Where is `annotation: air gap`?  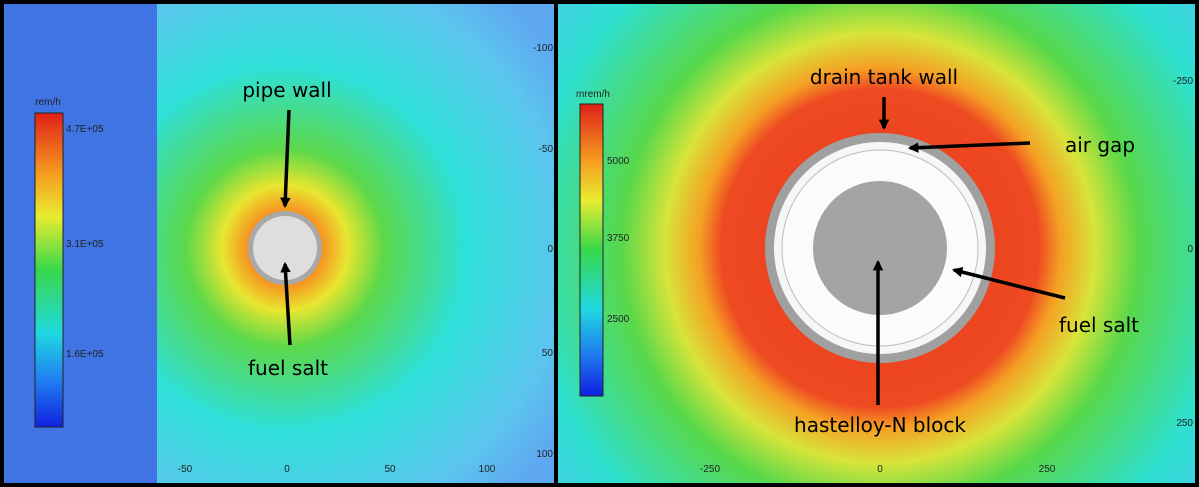 annotation: air gap is located at coordinates (1100, 145).